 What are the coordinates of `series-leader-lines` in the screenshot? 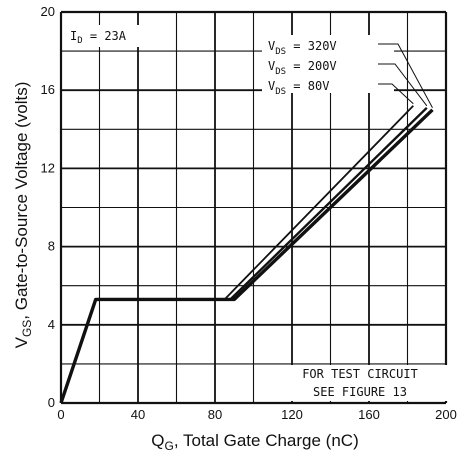 It's located at (405, 76).